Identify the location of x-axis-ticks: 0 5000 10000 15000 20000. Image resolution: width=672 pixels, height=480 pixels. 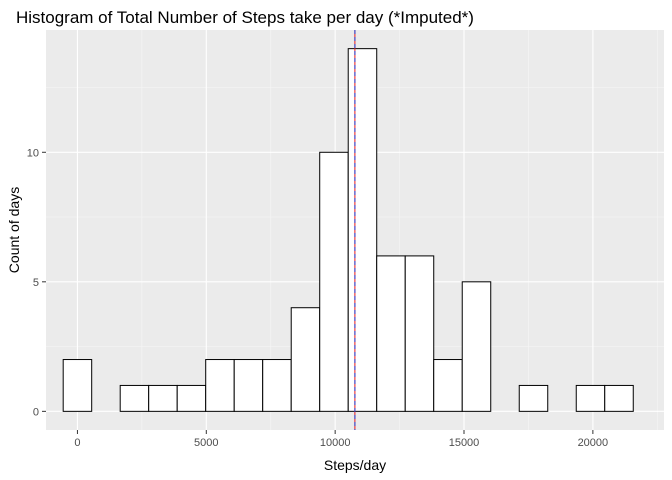
(341, 439).